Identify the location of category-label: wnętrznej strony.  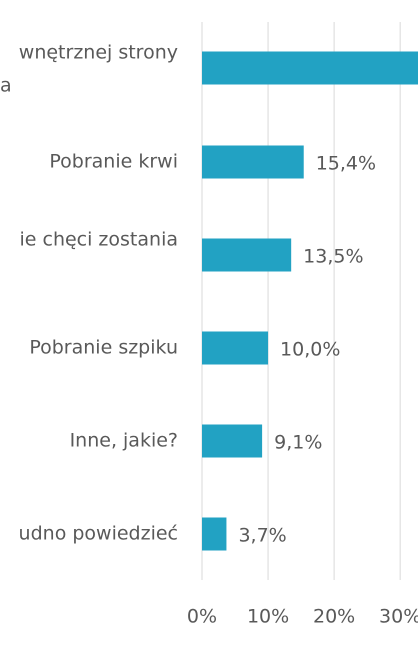
(98, 53).